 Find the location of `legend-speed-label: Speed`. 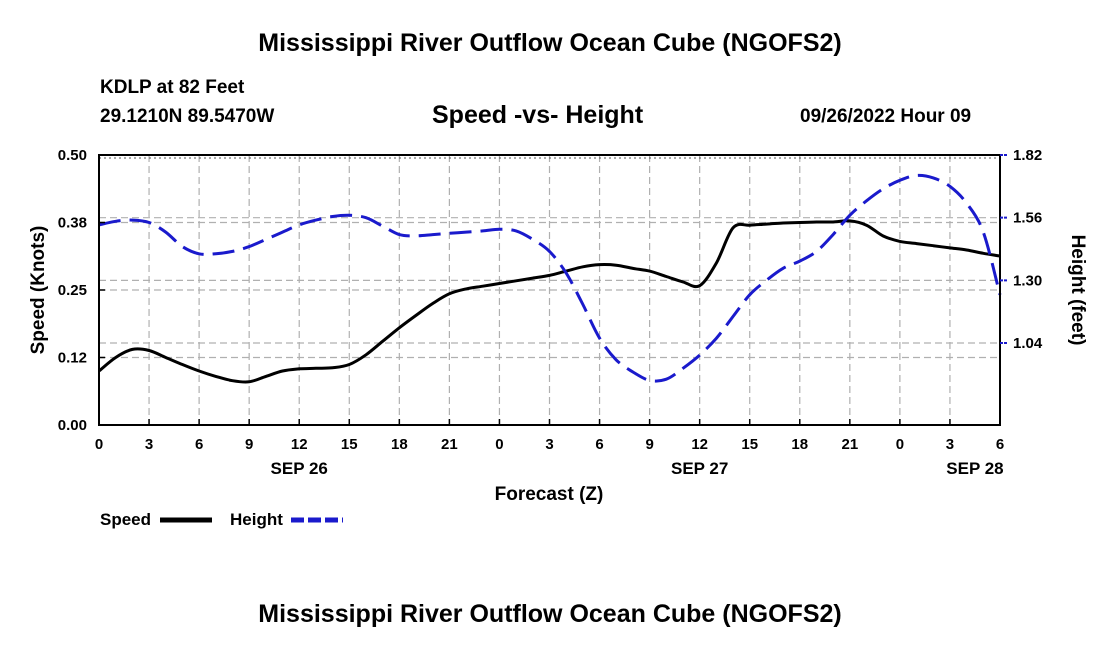

legend-speed-label: Speed is located at coordinates (125, 519).